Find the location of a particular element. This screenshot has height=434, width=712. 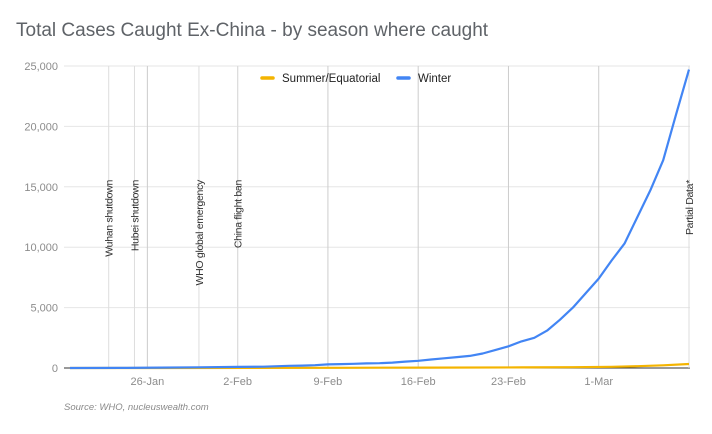

y-tick-label: 10,000 is located at coordinates (41, 248).